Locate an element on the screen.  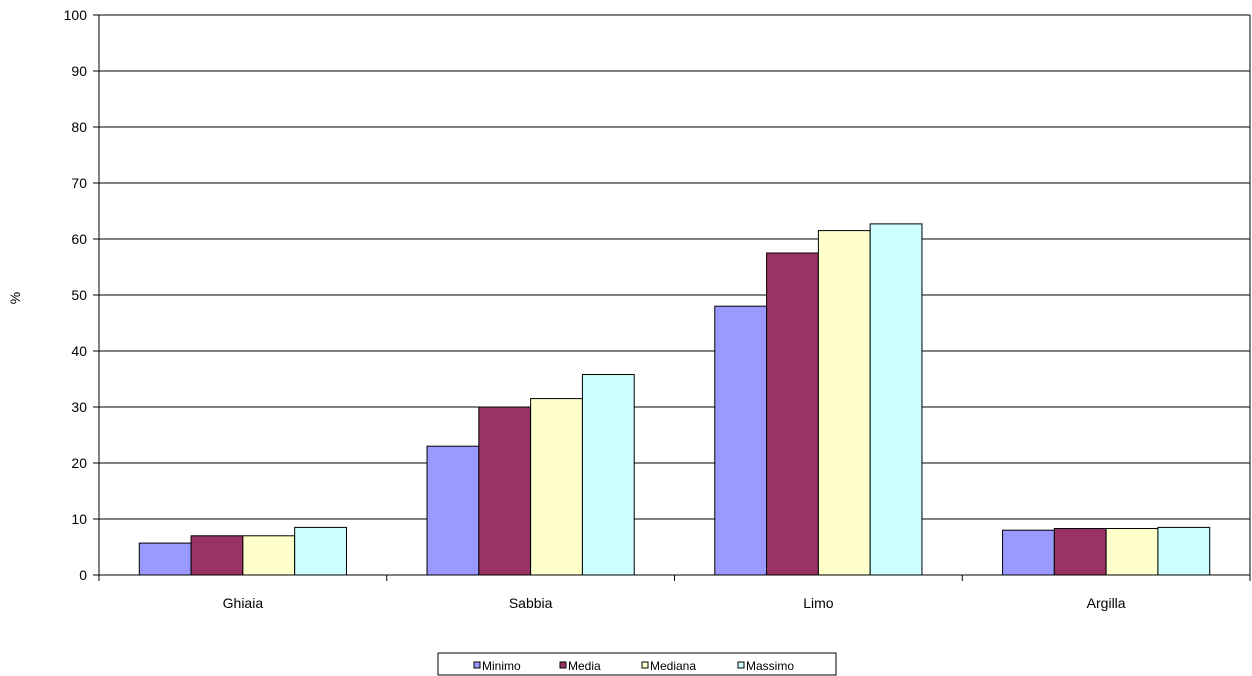
y-tick-label: 30 is located at coordinates (79, 407).